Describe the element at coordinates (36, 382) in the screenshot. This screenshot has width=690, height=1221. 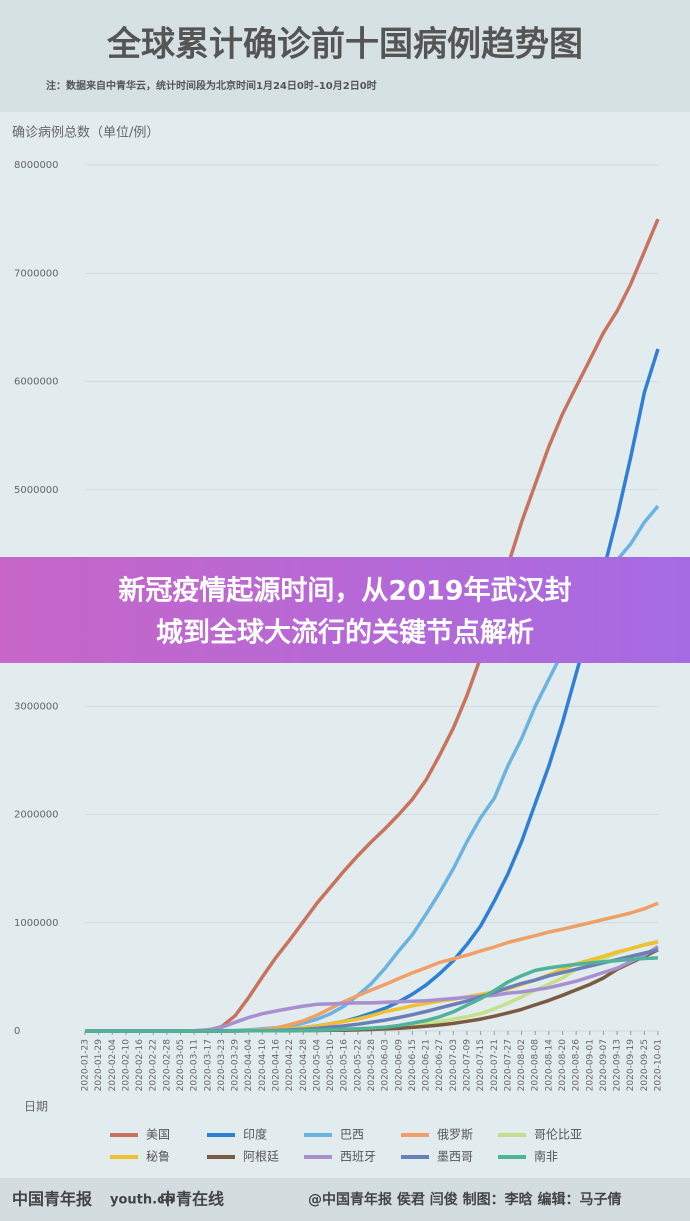
I see `y-tick-label: 6000000` at that location.